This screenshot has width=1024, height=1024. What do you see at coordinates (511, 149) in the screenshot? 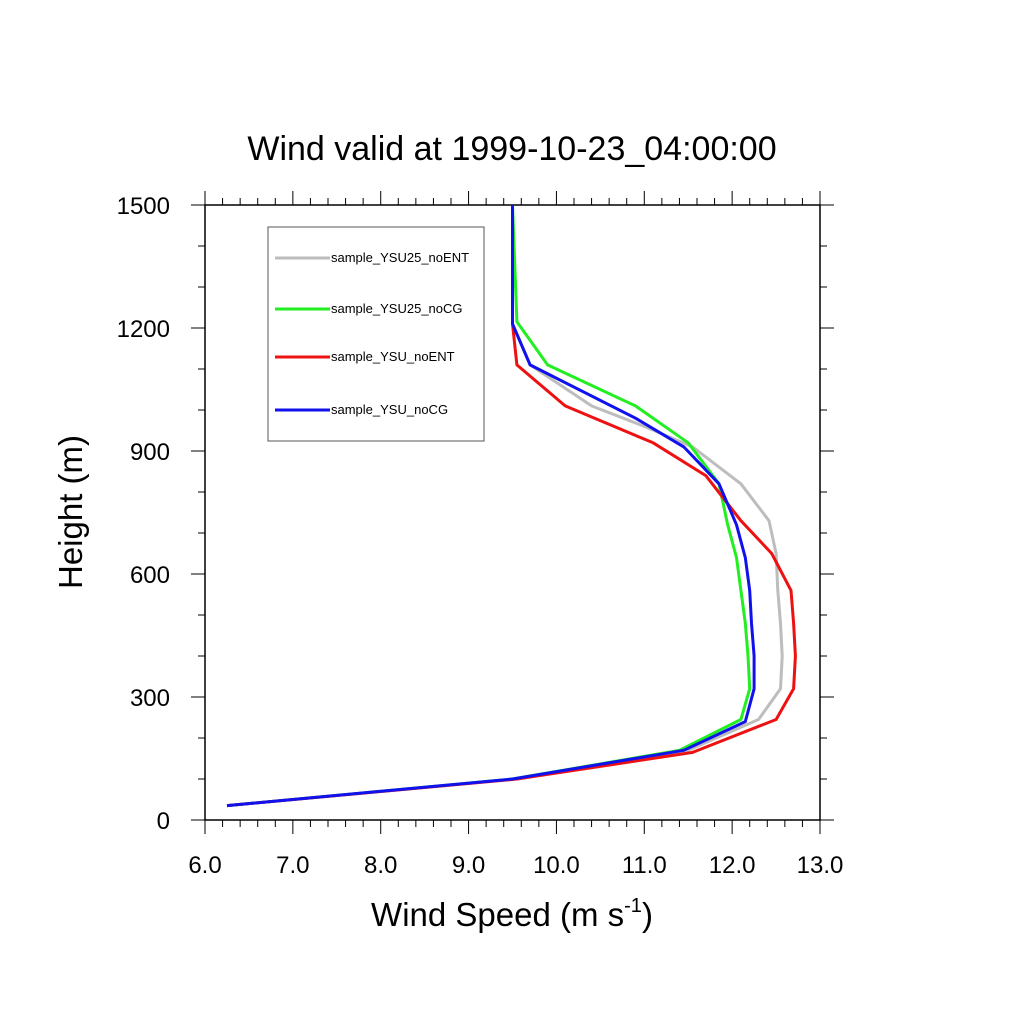
I see `chart-title: Wind valid at 1999-10-23_04:00:00` at bounding box center [511, 149].